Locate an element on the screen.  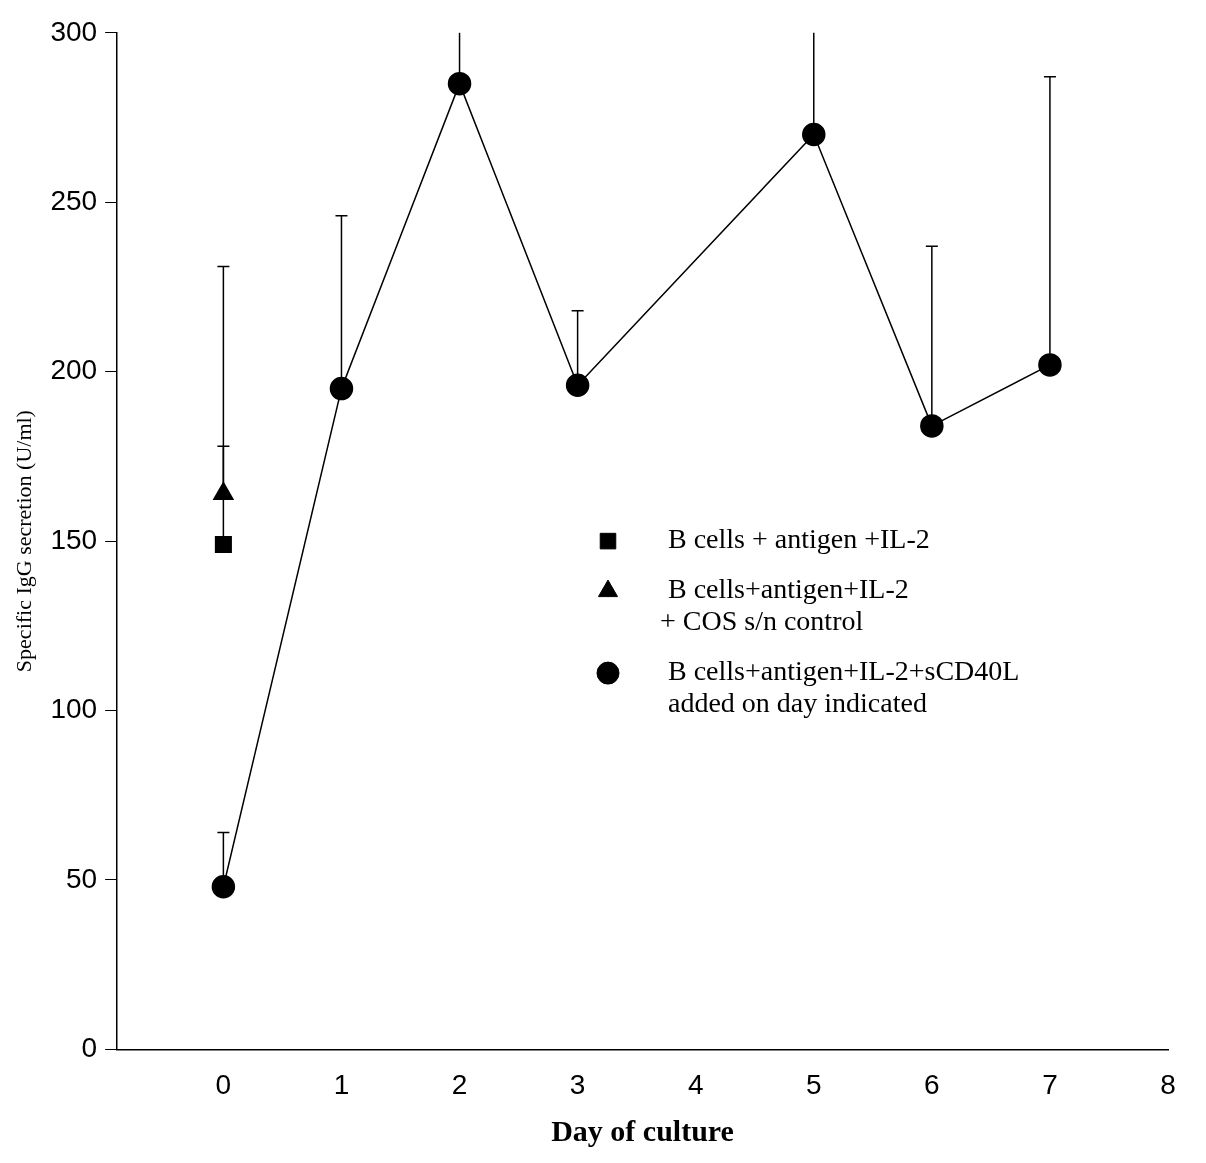
x-tick-label: 1 is located at coordinates (341, 1084).